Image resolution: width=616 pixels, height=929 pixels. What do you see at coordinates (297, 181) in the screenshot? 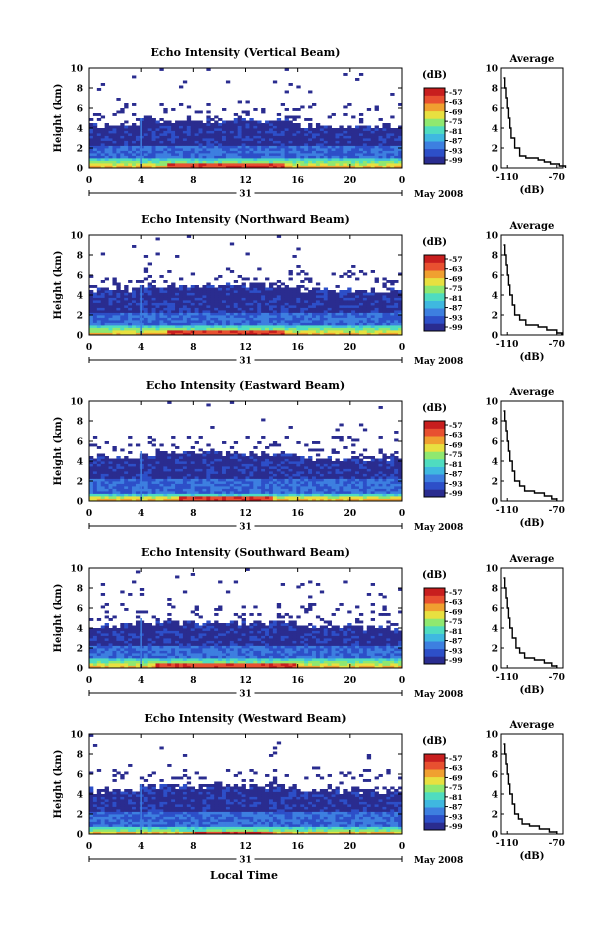
I see `x-tick-label: 16` at bounding box center [297, 181].